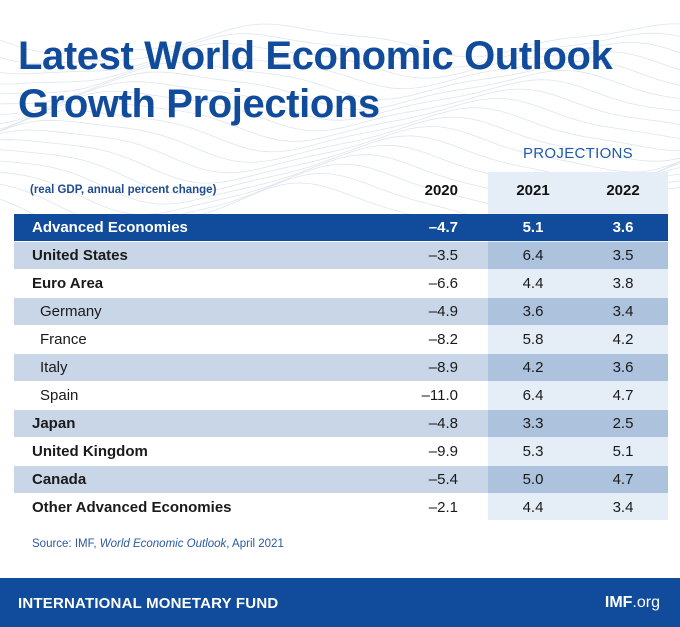 This screenshot has width=680, height=627. I want to click on table-row: Other Advanced Economies –2.1 4.4 3.4, so click(341, 507).